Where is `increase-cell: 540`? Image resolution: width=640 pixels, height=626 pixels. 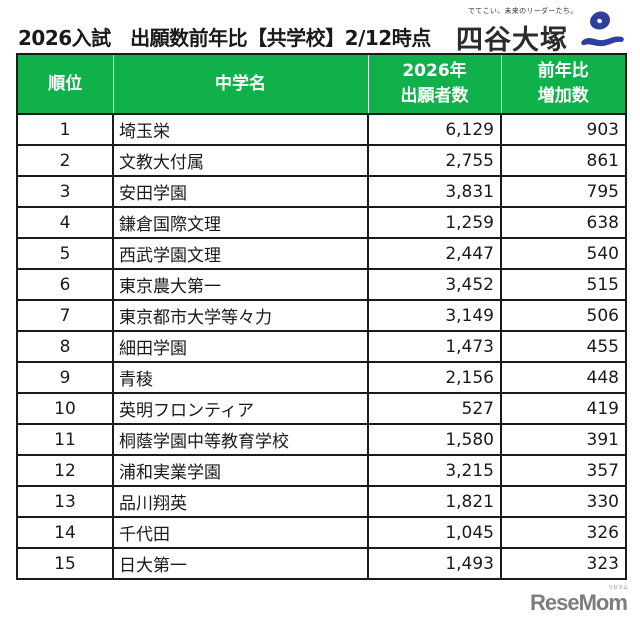
increase-cell: 540 is located at coordinates (563, 253).